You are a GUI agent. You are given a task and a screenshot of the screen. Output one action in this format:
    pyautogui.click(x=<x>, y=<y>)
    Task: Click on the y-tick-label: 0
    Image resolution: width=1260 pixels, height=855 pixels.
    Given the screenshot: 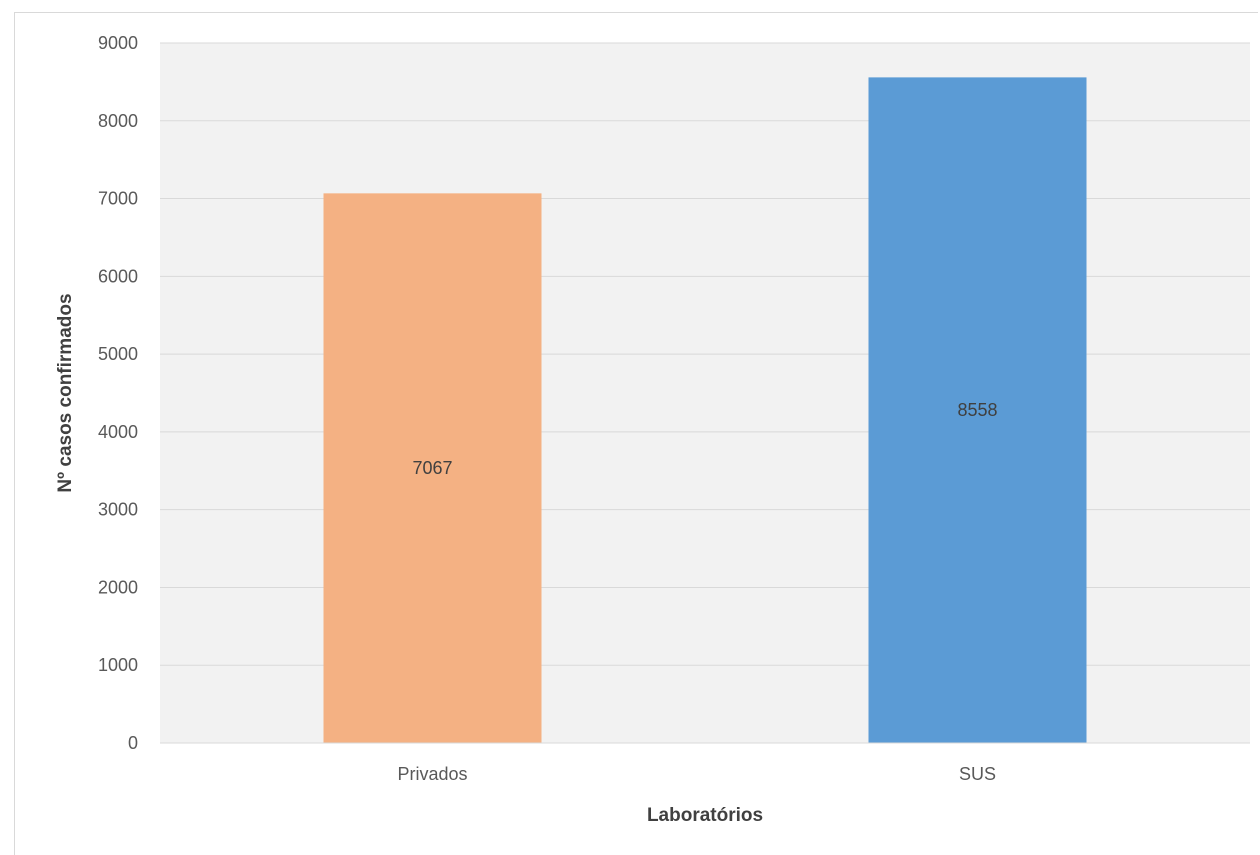 What is the action you would take?
    pyautogui.click(x=133, y=743)
    